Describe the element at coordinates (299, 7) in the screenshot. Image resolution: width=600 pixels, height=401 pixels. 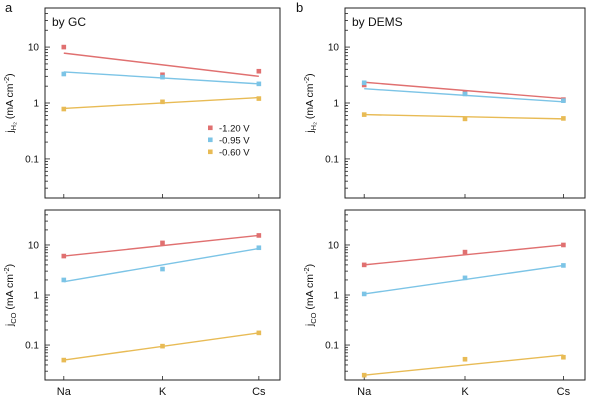
I see `panel-label: b` at that location.